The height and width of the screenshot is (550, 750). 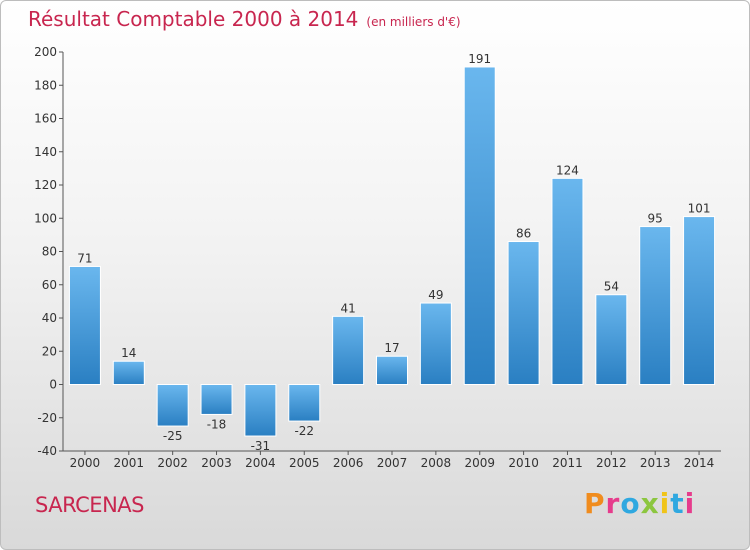 What do you see at coordinates (85, 463) in the screenshot?
I see `x-tick-label-2000: 2000` at bounding box center [85, 463].